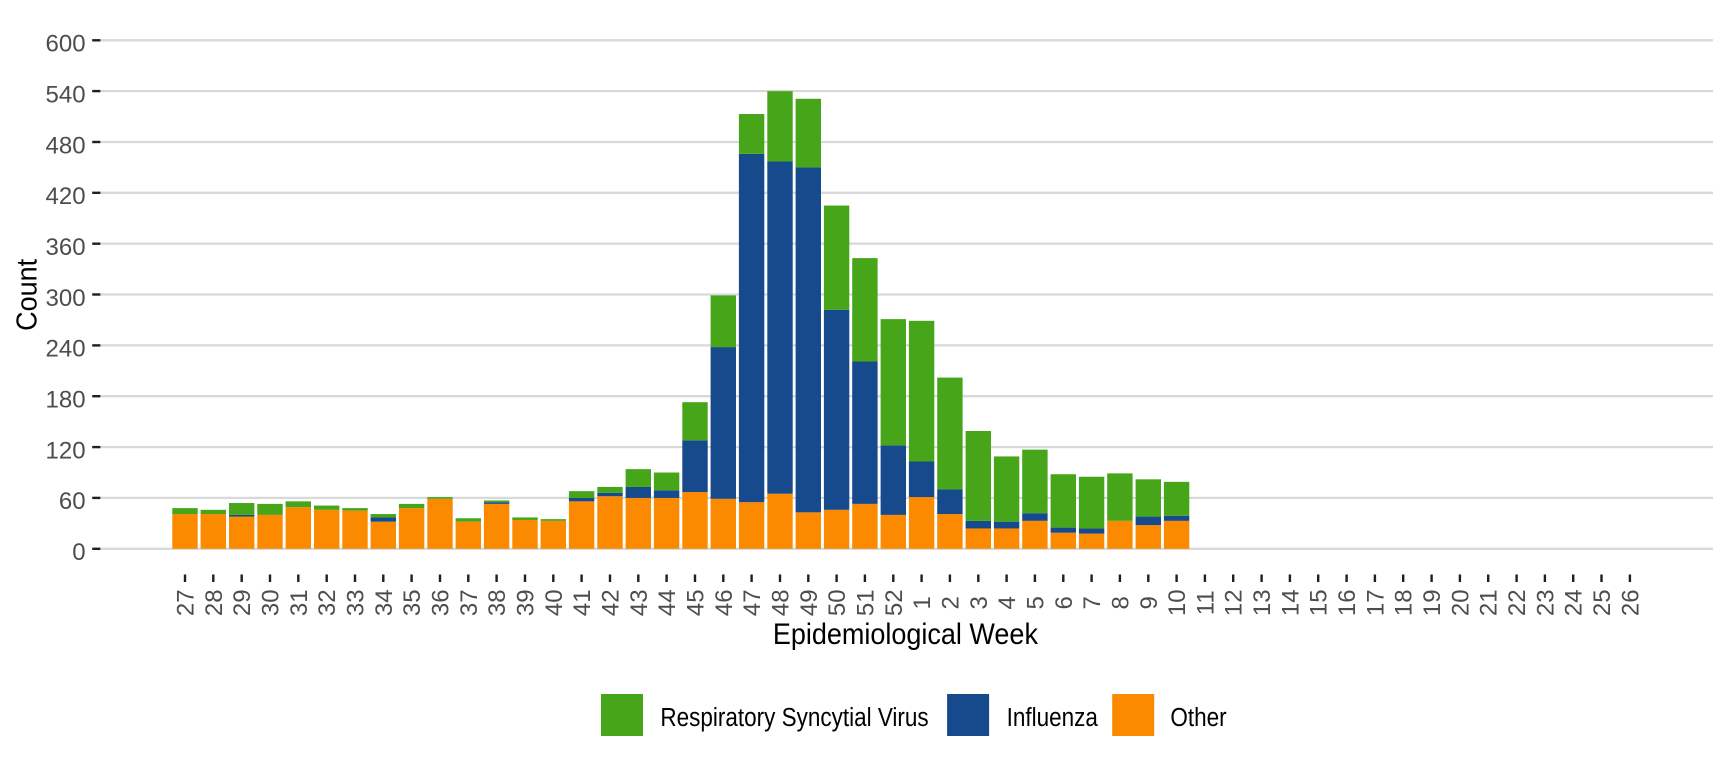 The width and height of the screenshot is (1728, 768). What do you see at coordinates (865, 602) in the screenshot?
I see `svg-text: 51` at bounding box center [865, 602].